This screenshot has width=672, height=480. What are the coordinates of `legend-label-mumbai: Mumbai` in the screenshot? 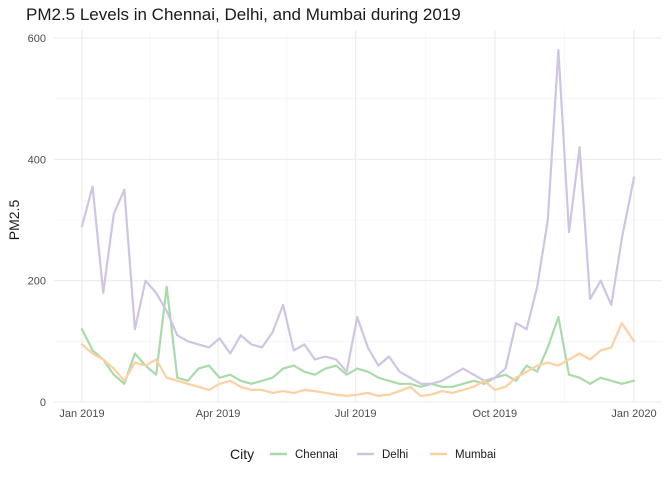 It's located at (475, 455).